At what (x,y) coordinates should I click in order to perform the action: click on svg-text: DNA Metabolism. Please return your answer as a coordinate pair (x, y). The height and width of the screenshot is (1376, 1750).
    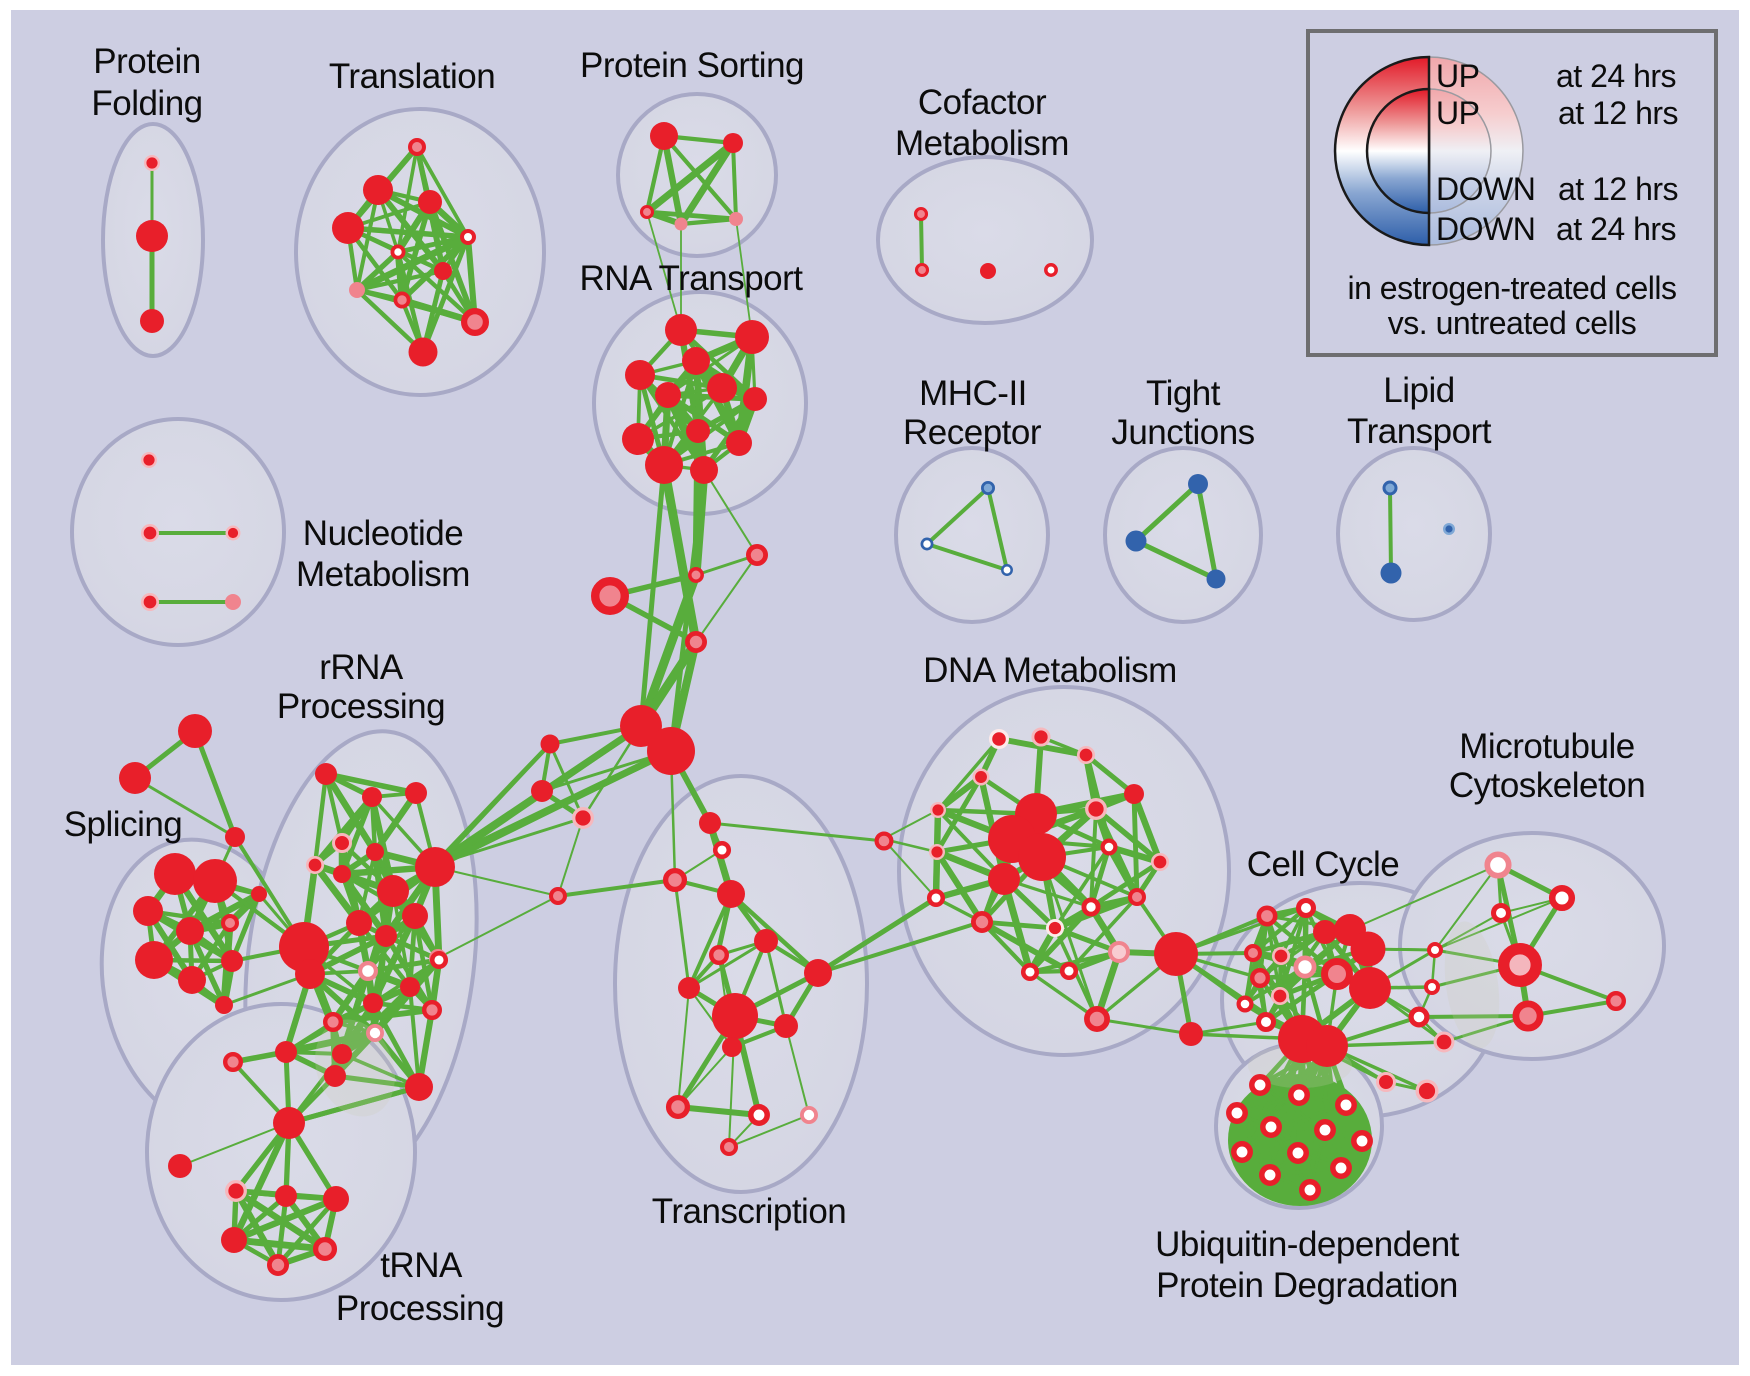
    Looking at the image, I should click on (1050, 670).